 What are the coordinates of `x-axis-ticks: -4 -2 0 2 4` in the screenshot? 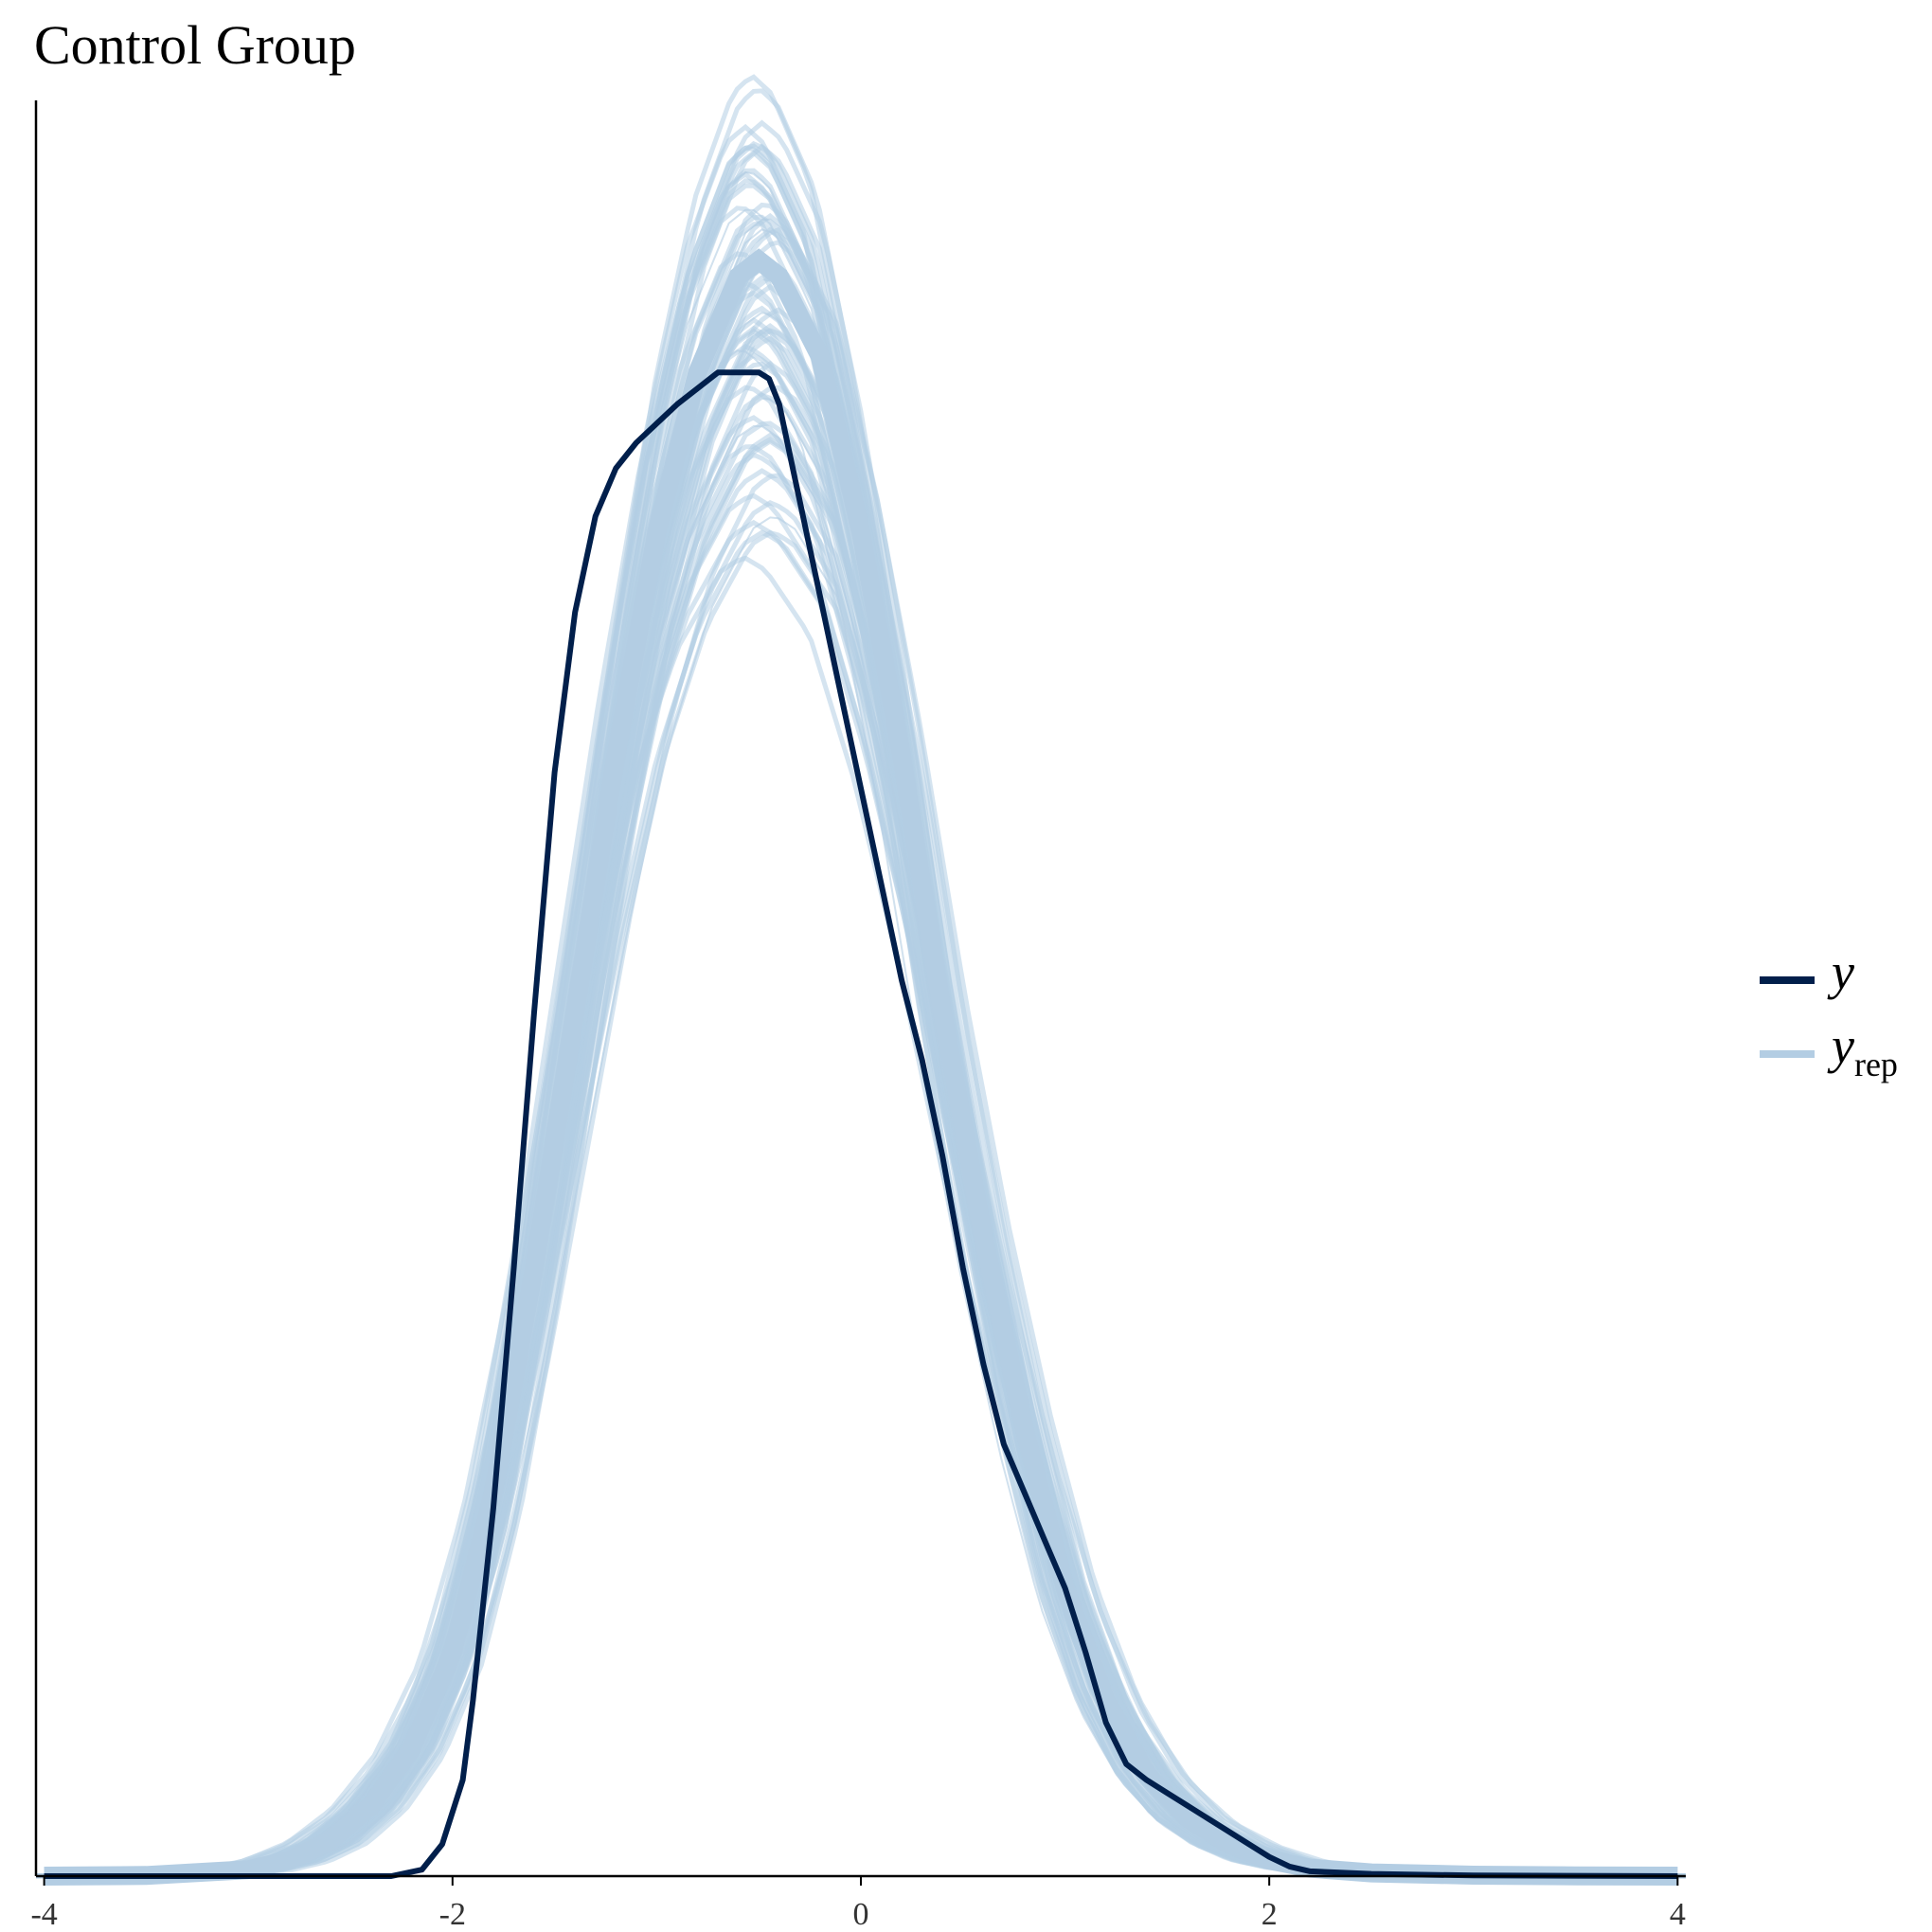 It's located at (858, 1904).